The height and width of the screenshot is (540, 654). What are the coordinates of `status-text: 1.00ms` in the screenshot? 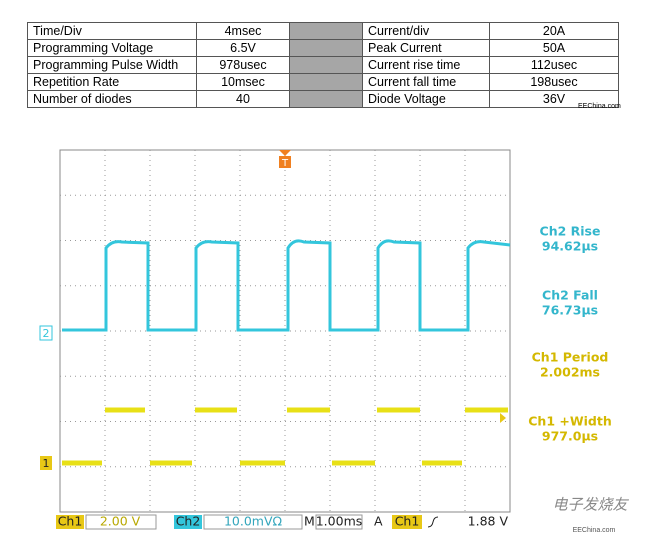 It's located at (339, 521).